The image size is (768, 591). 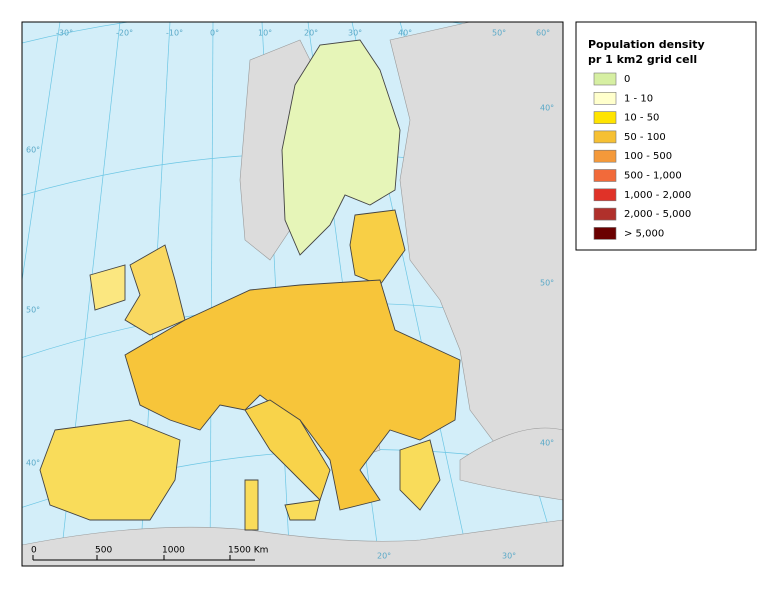 I want to click on graticule-label: 0°, so click(x=214, y=33).